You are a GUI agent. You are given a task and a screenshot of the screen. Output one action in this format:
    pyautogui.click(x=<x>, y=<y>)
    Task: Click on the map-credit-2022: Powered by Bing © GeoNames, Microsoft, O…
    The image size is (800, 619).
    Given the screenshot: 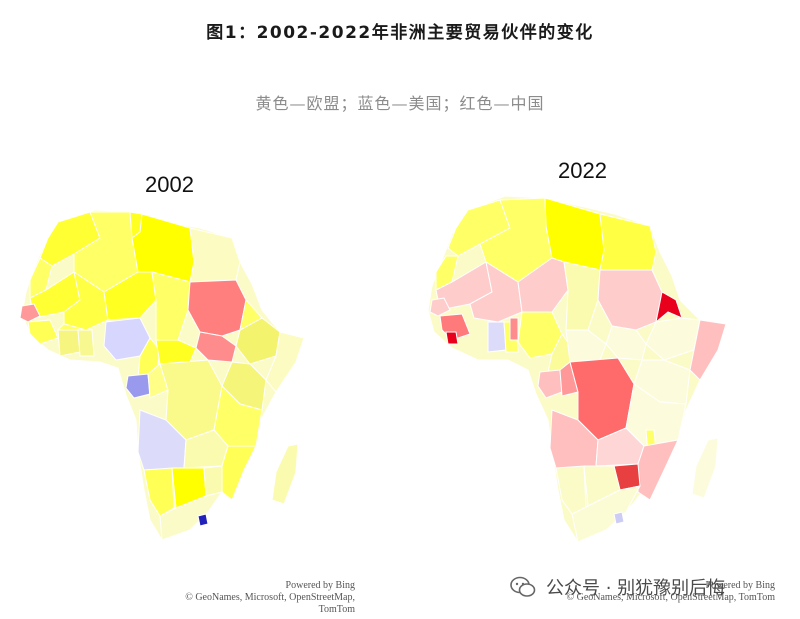 What is the action you would take?
    pyautogui.click(x=657, y=592)
    